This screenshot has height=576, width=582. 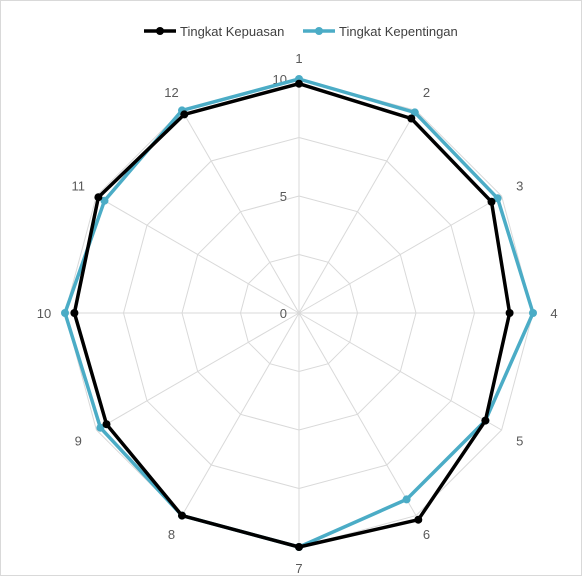 I want to click on radial-tick-label: 5, so click(x=283, y=196).